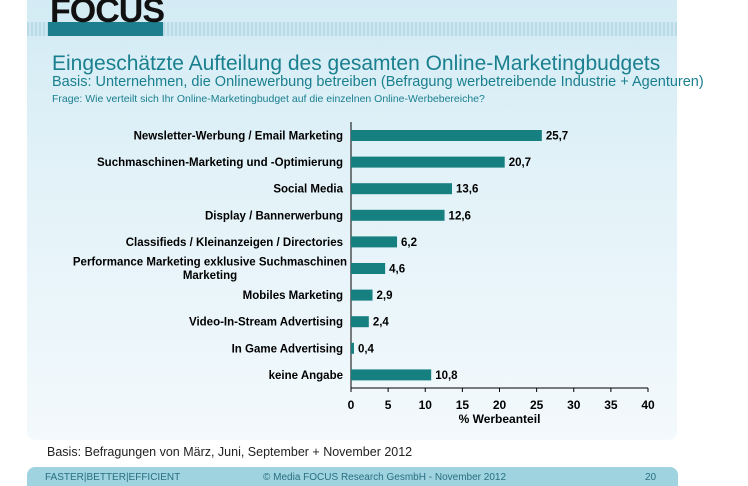 The height and width of the screenshot is (486, 748). I want to click on category-label: Social Media, so click(308, 190).